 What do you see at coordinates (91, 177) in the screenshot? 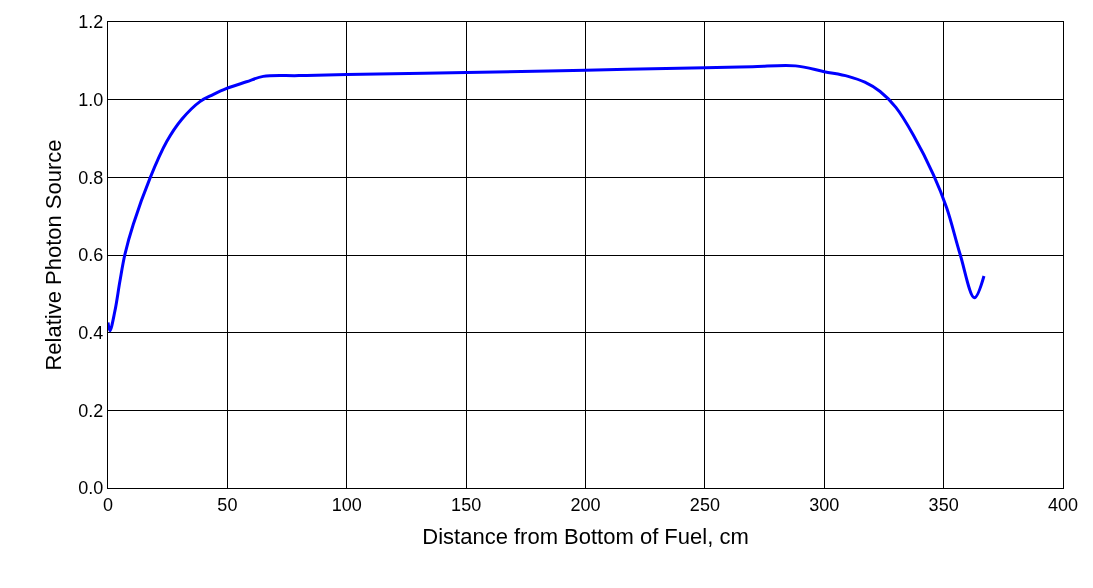
I see `y-tick-label: 0.8` at bounding box center [91, 177].